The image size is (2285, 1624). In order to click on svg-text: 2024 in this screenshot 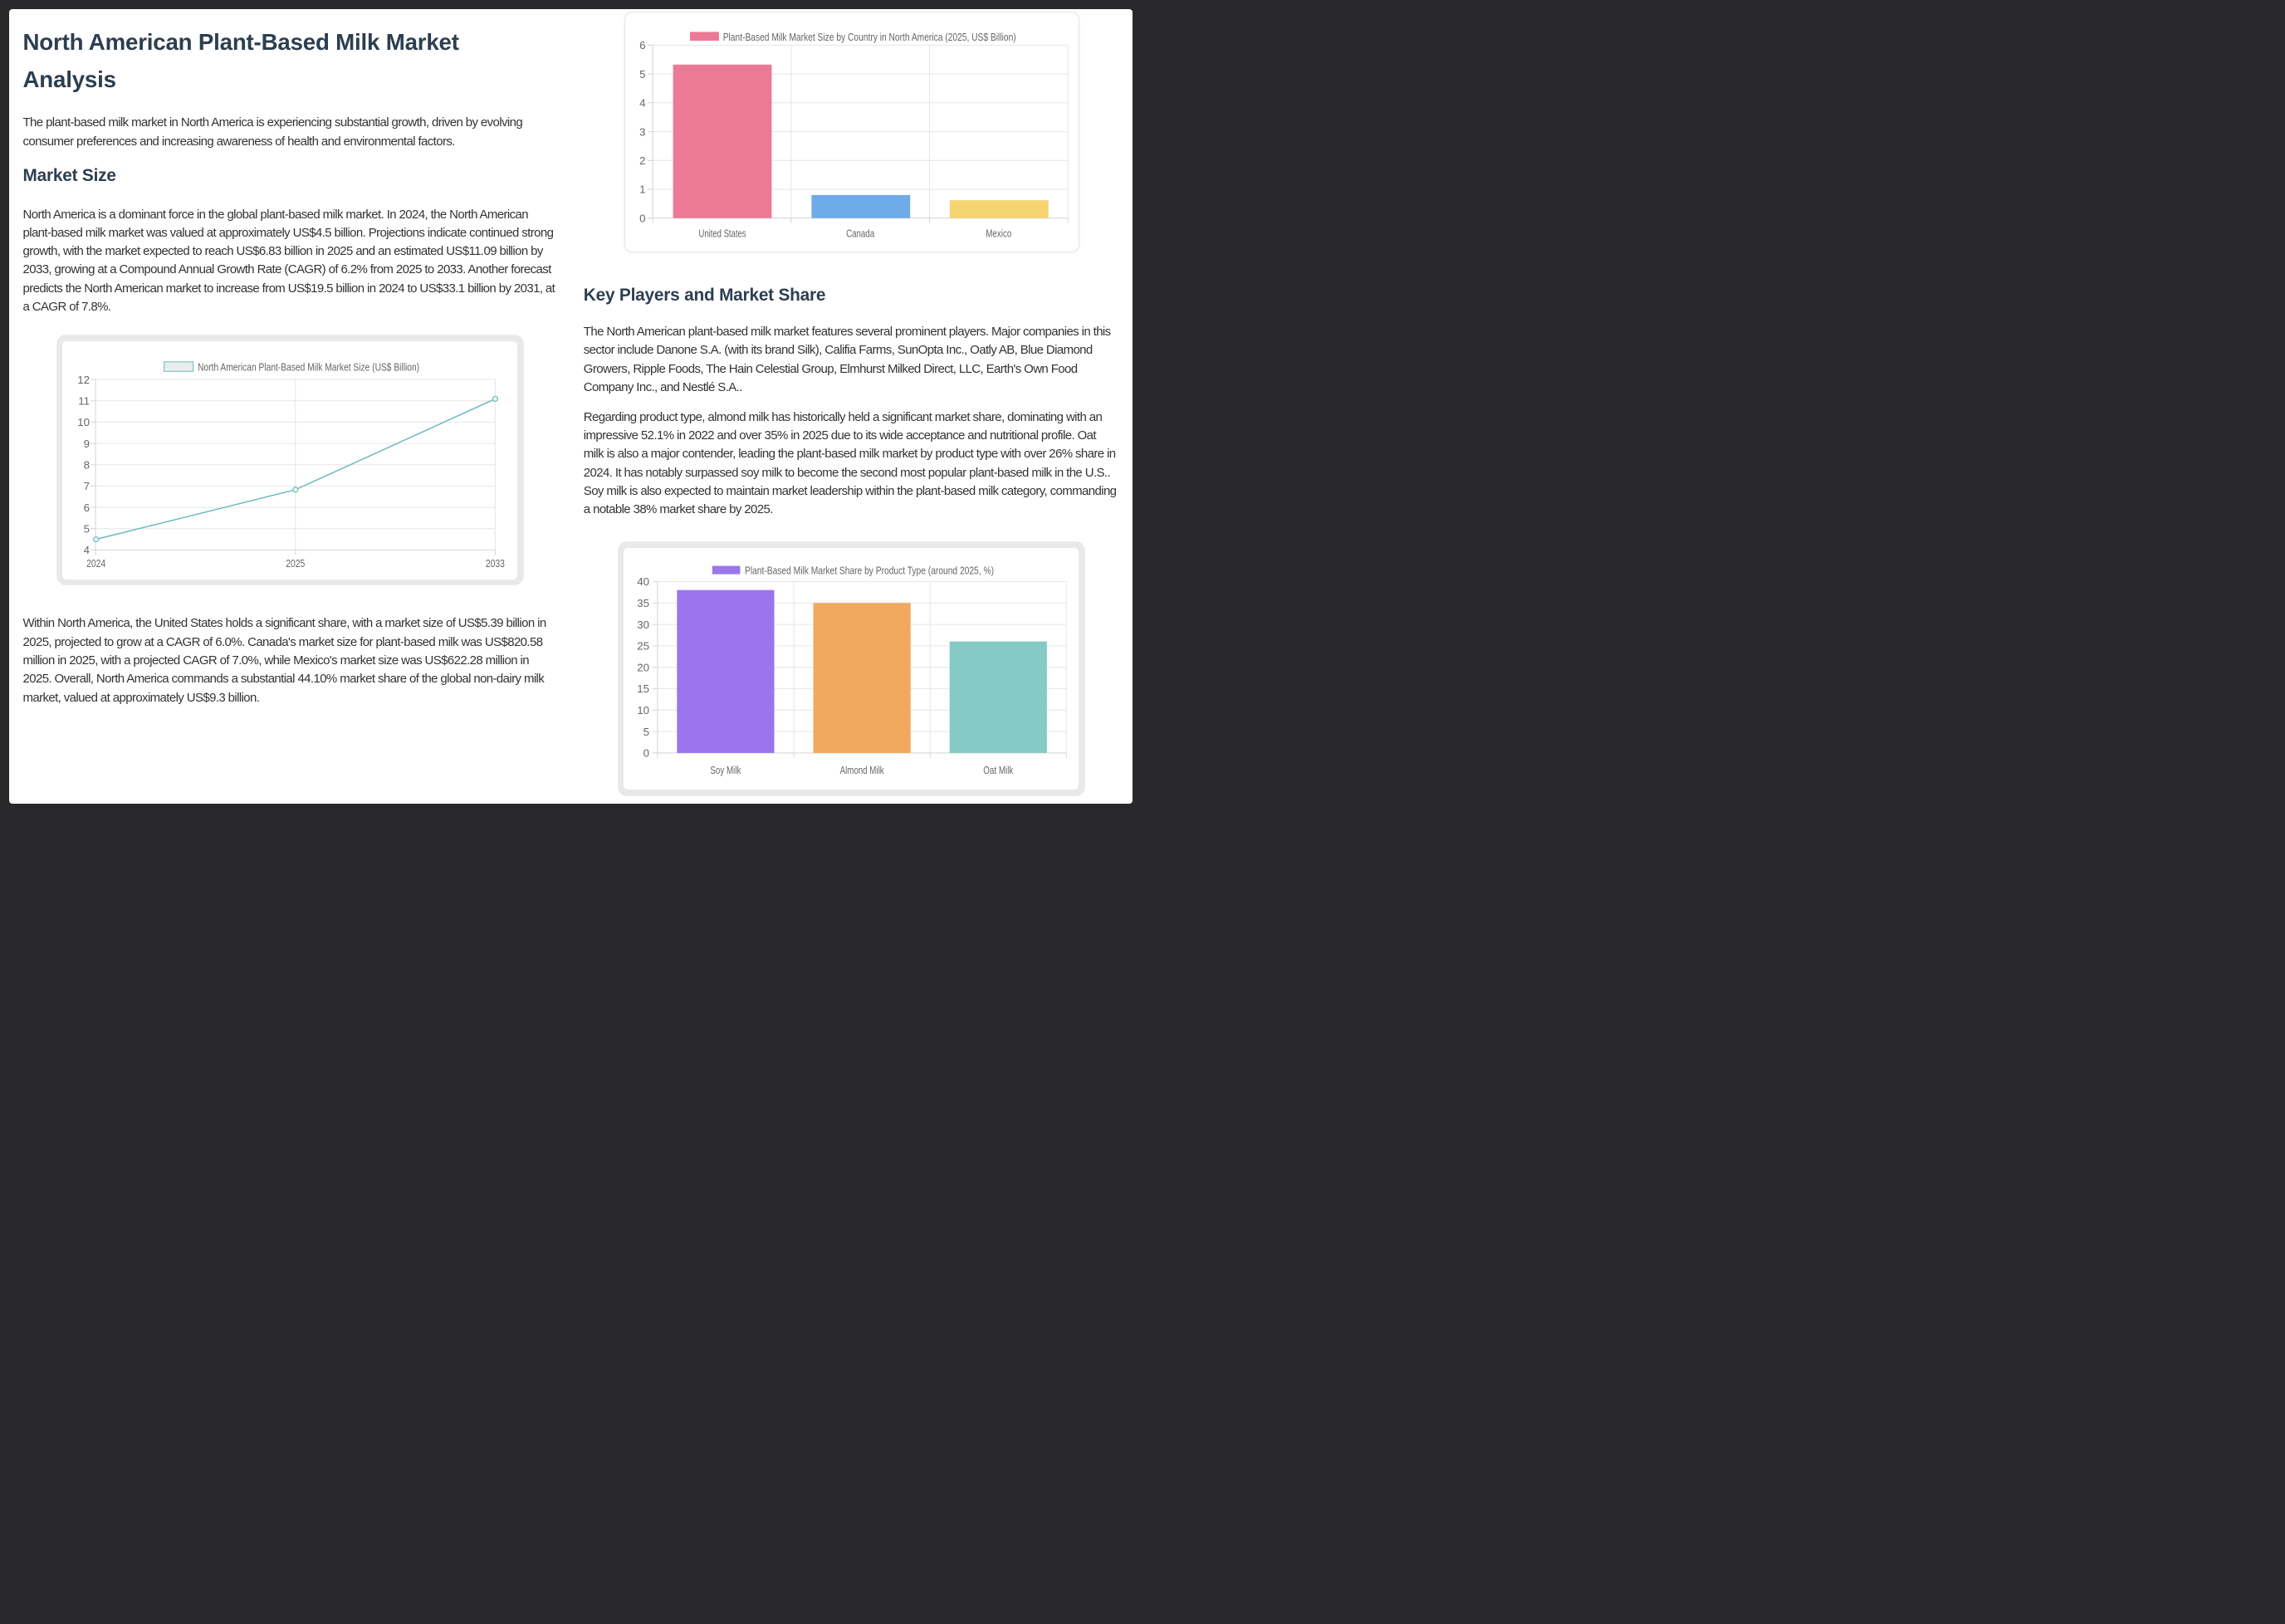, I will do `click(95, 563)`.